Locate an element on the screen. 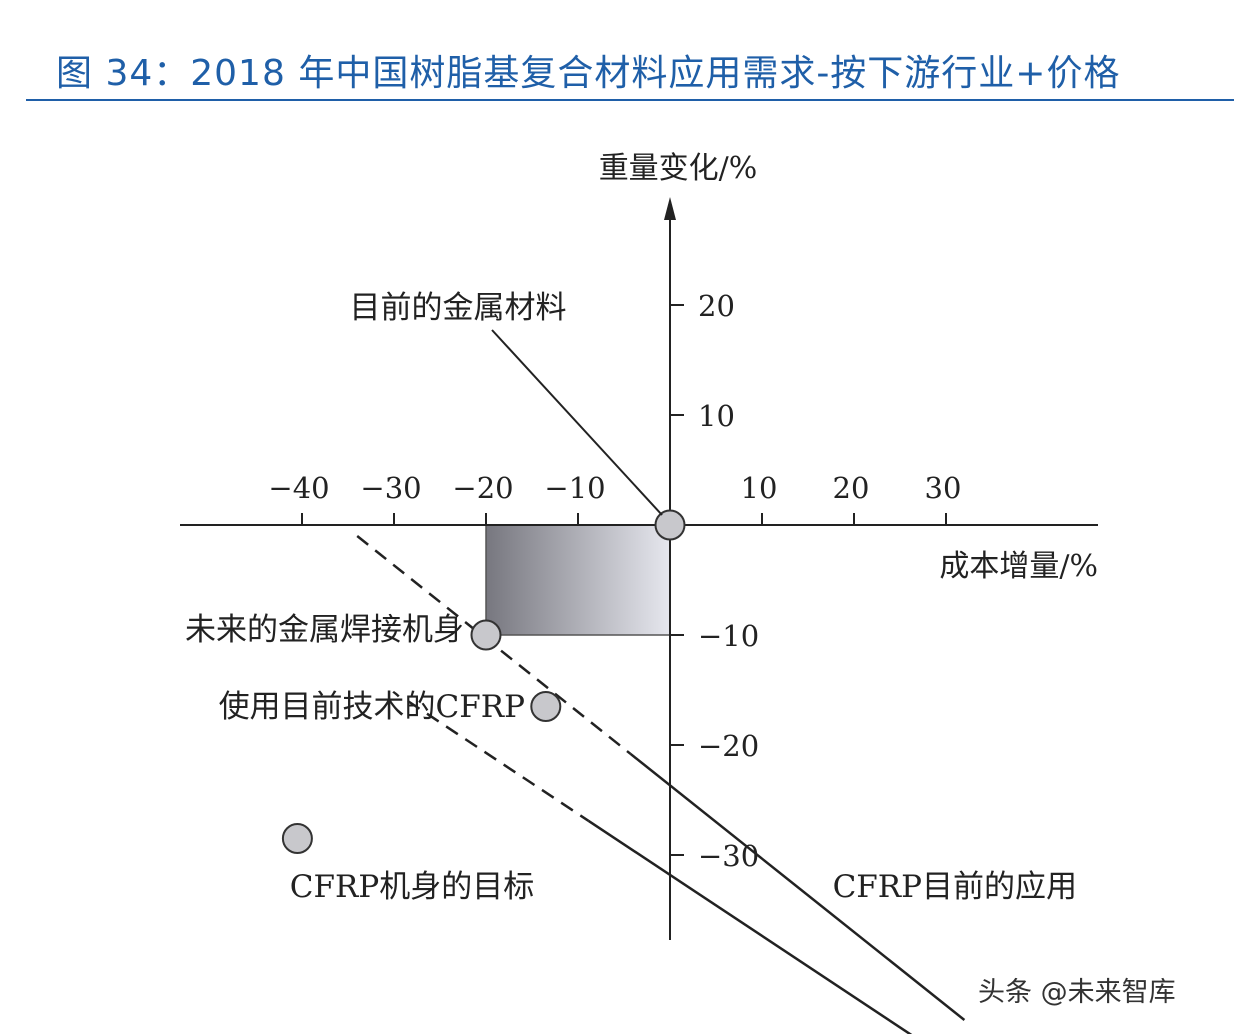  point-label: 使用目前技术的CFRP is located at coordinates (372, 707).